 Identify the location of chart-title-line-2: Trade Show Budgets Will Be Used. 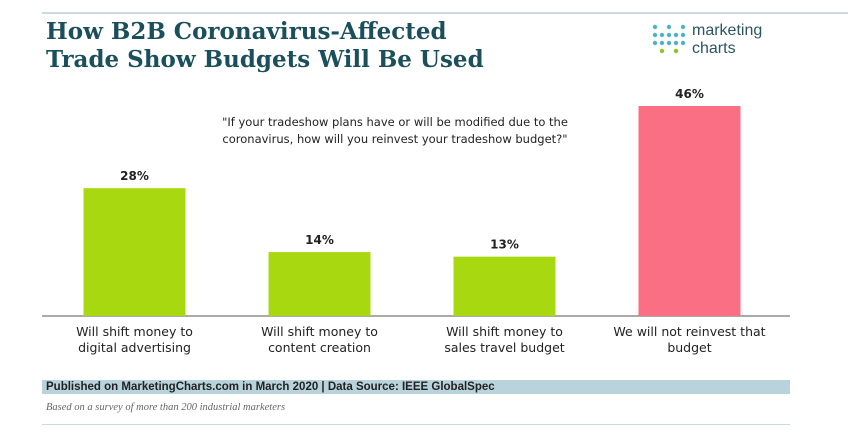
(265, 59).